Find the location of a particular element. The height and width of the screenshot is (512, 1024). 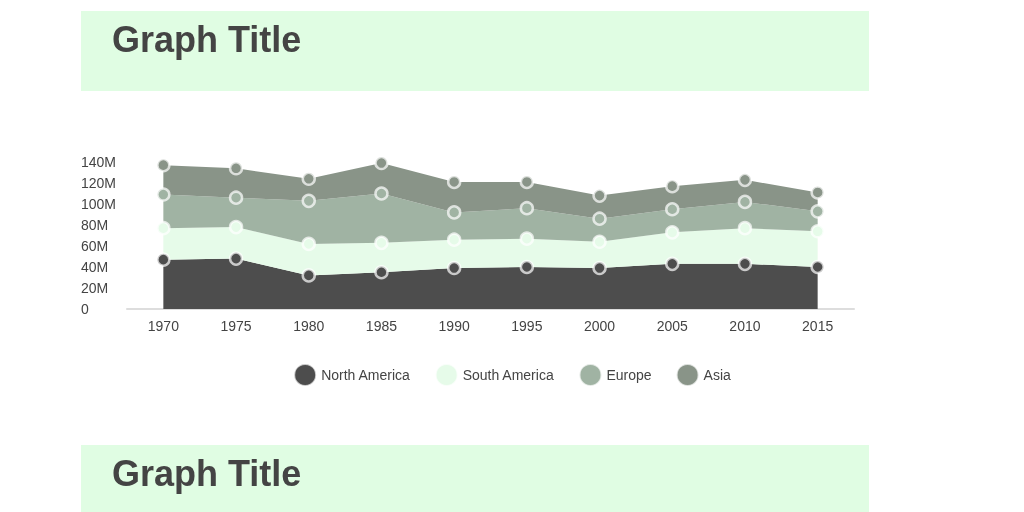

y-tick-label: 0 is located at coordinates (85, 309).